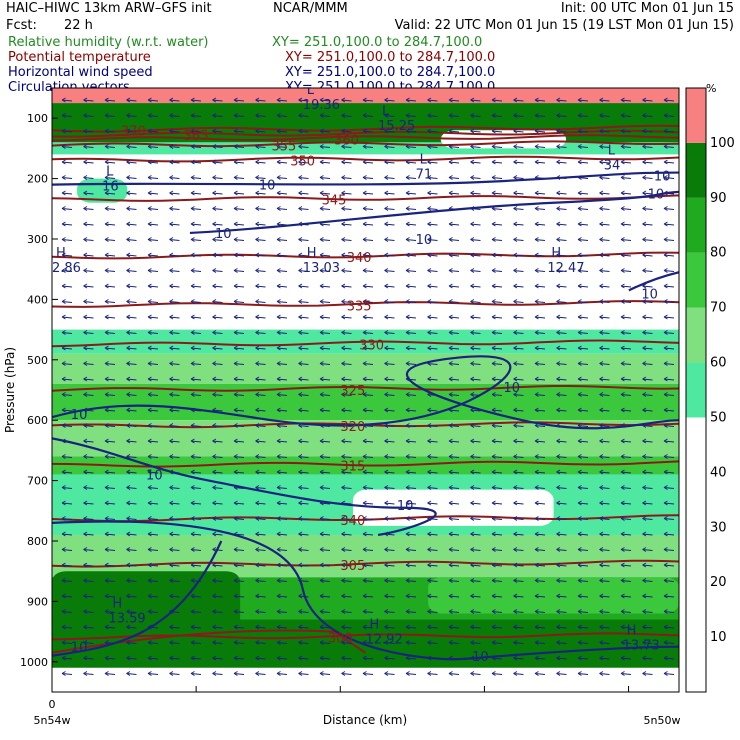  What do you see at coordinates (321, 268) in the screenshot?
I see `marker-value-6: 13.03` at bounding box center [321, 268].